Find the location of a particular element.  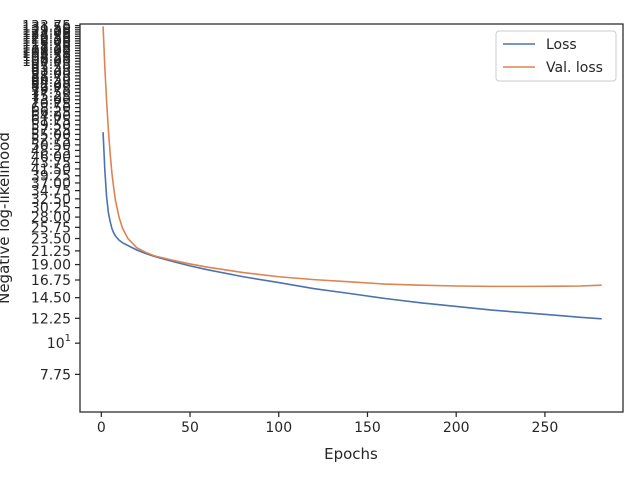

legend: Loss Val. loss is located at coordinates (556, 56).